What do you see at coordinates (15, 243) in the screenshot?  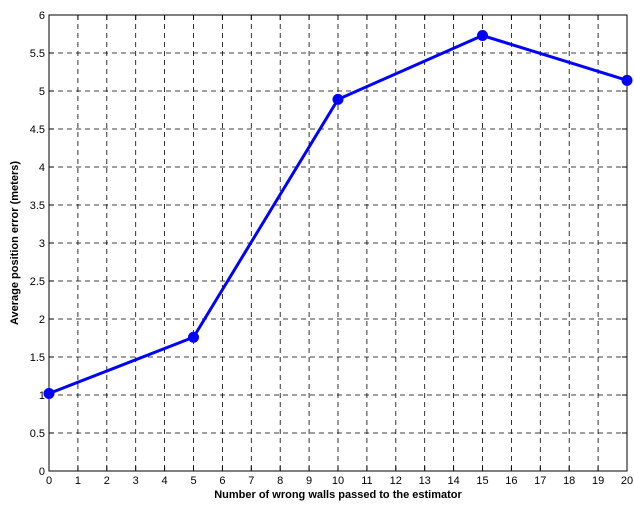 I see `y-axis-title: Average position error (meters)` at bounding box center [15, 243].